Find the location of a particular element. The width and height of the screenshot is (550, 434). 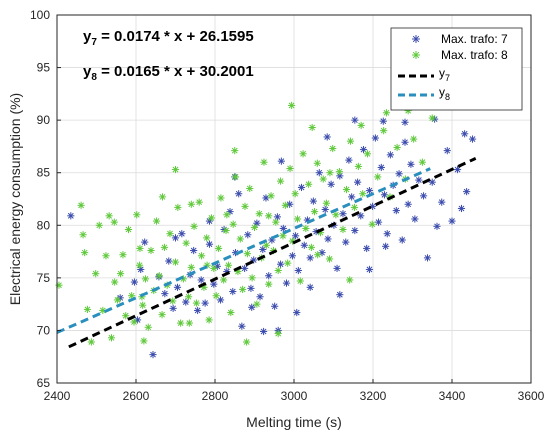

equation-1-subscript: 7 is located at coordinates (94, 42).